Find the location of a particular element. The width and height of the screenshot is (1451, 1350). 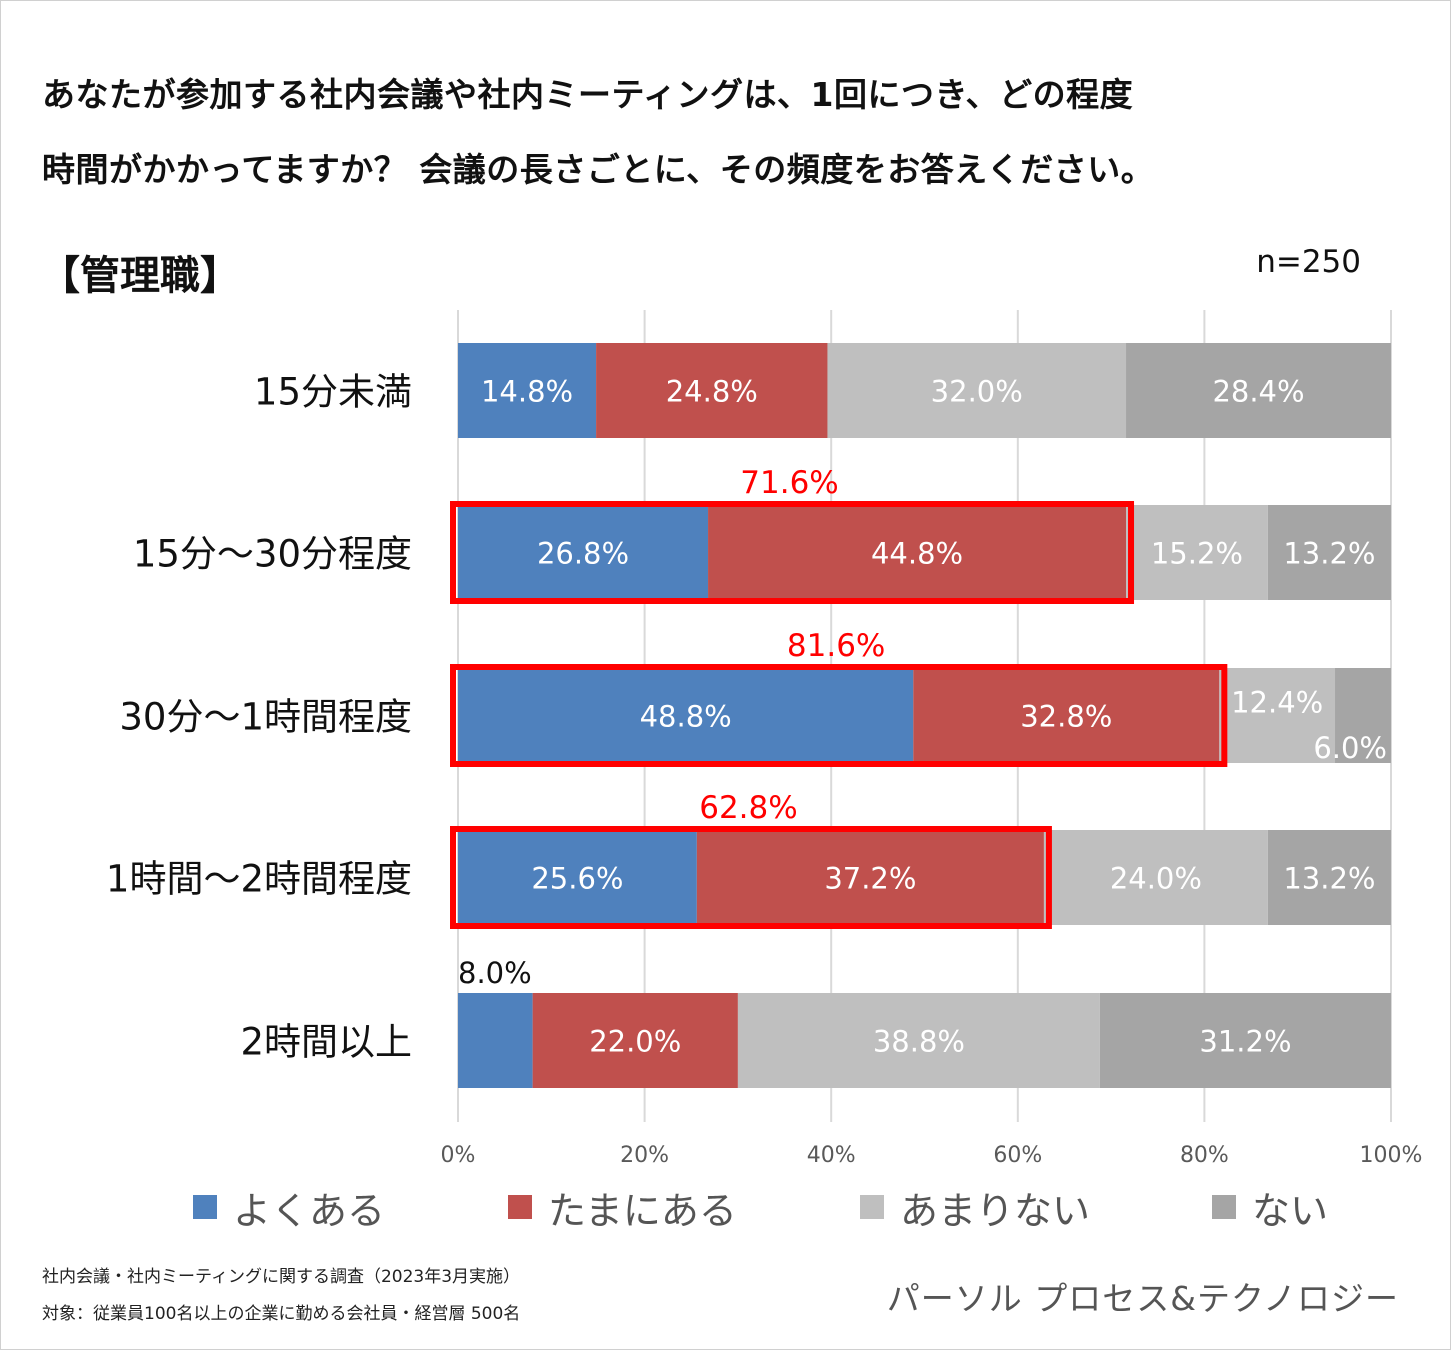

data-label: 25.6% is located at coordinates (577, 879).